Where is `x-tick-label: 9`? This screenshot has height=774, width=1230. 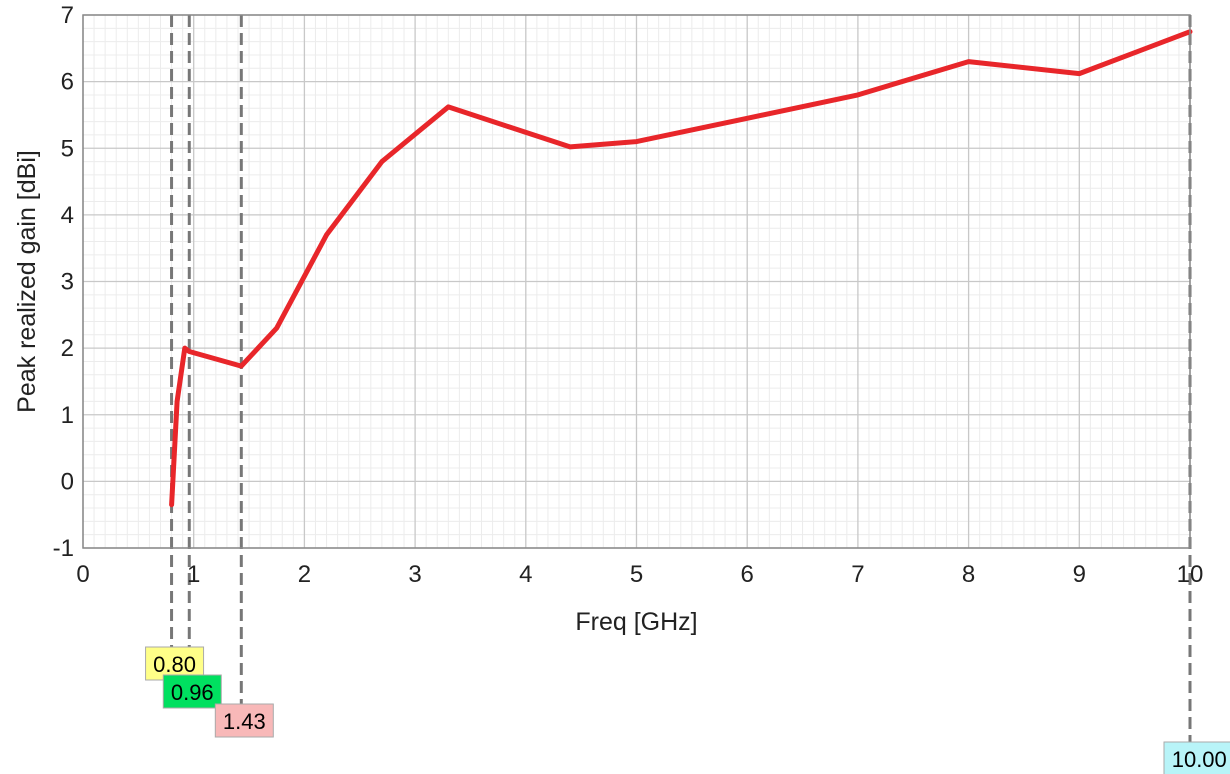
x-tick-label: 9 is located at coordinates (1079, 574).